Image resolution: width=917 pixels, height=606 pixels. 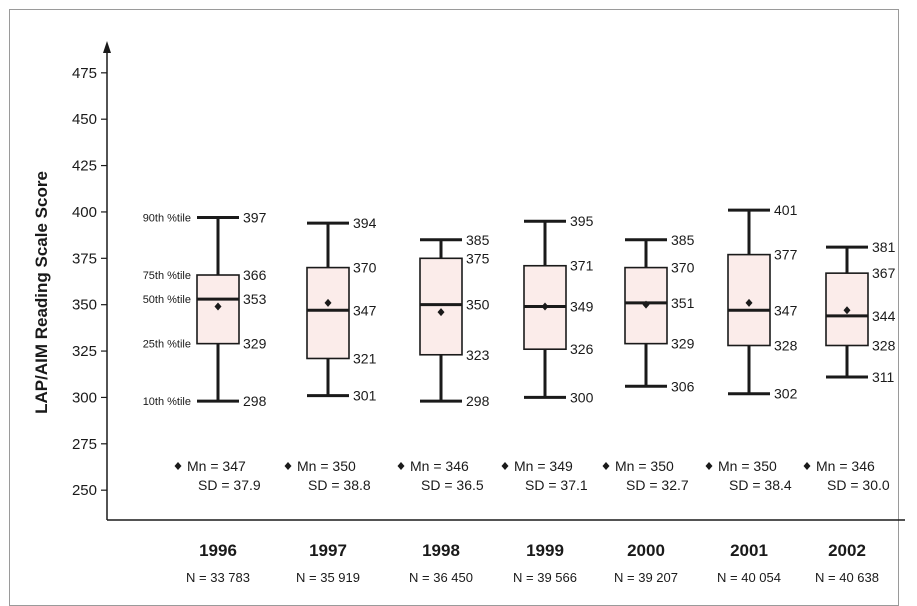 I want to click on y-axis-arrow-icon, so click(x=107, y=47).